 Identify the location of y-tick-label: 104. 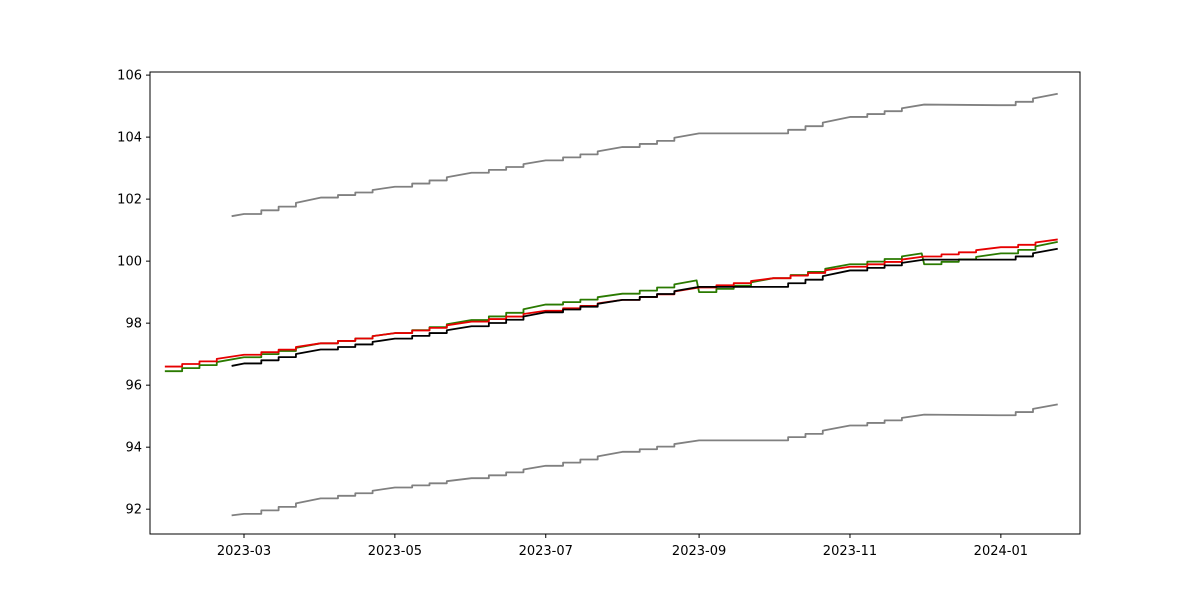
(129, 138).